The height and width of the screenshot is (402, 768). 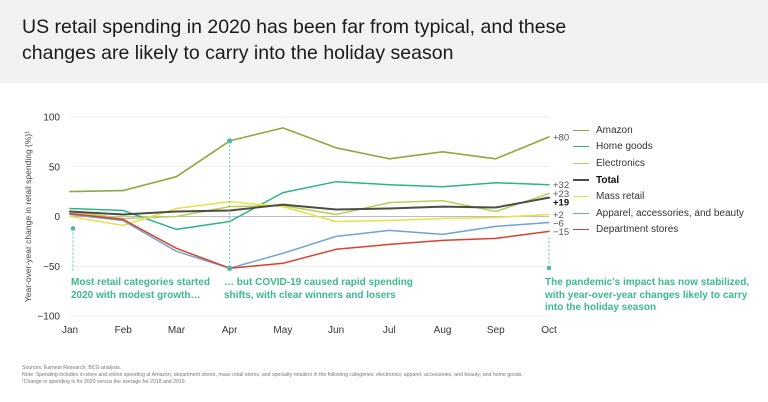 What do you see at coordinates (561, 203) in the screenshot?
I see `end-label: +19` at bounding box center [561, 203].